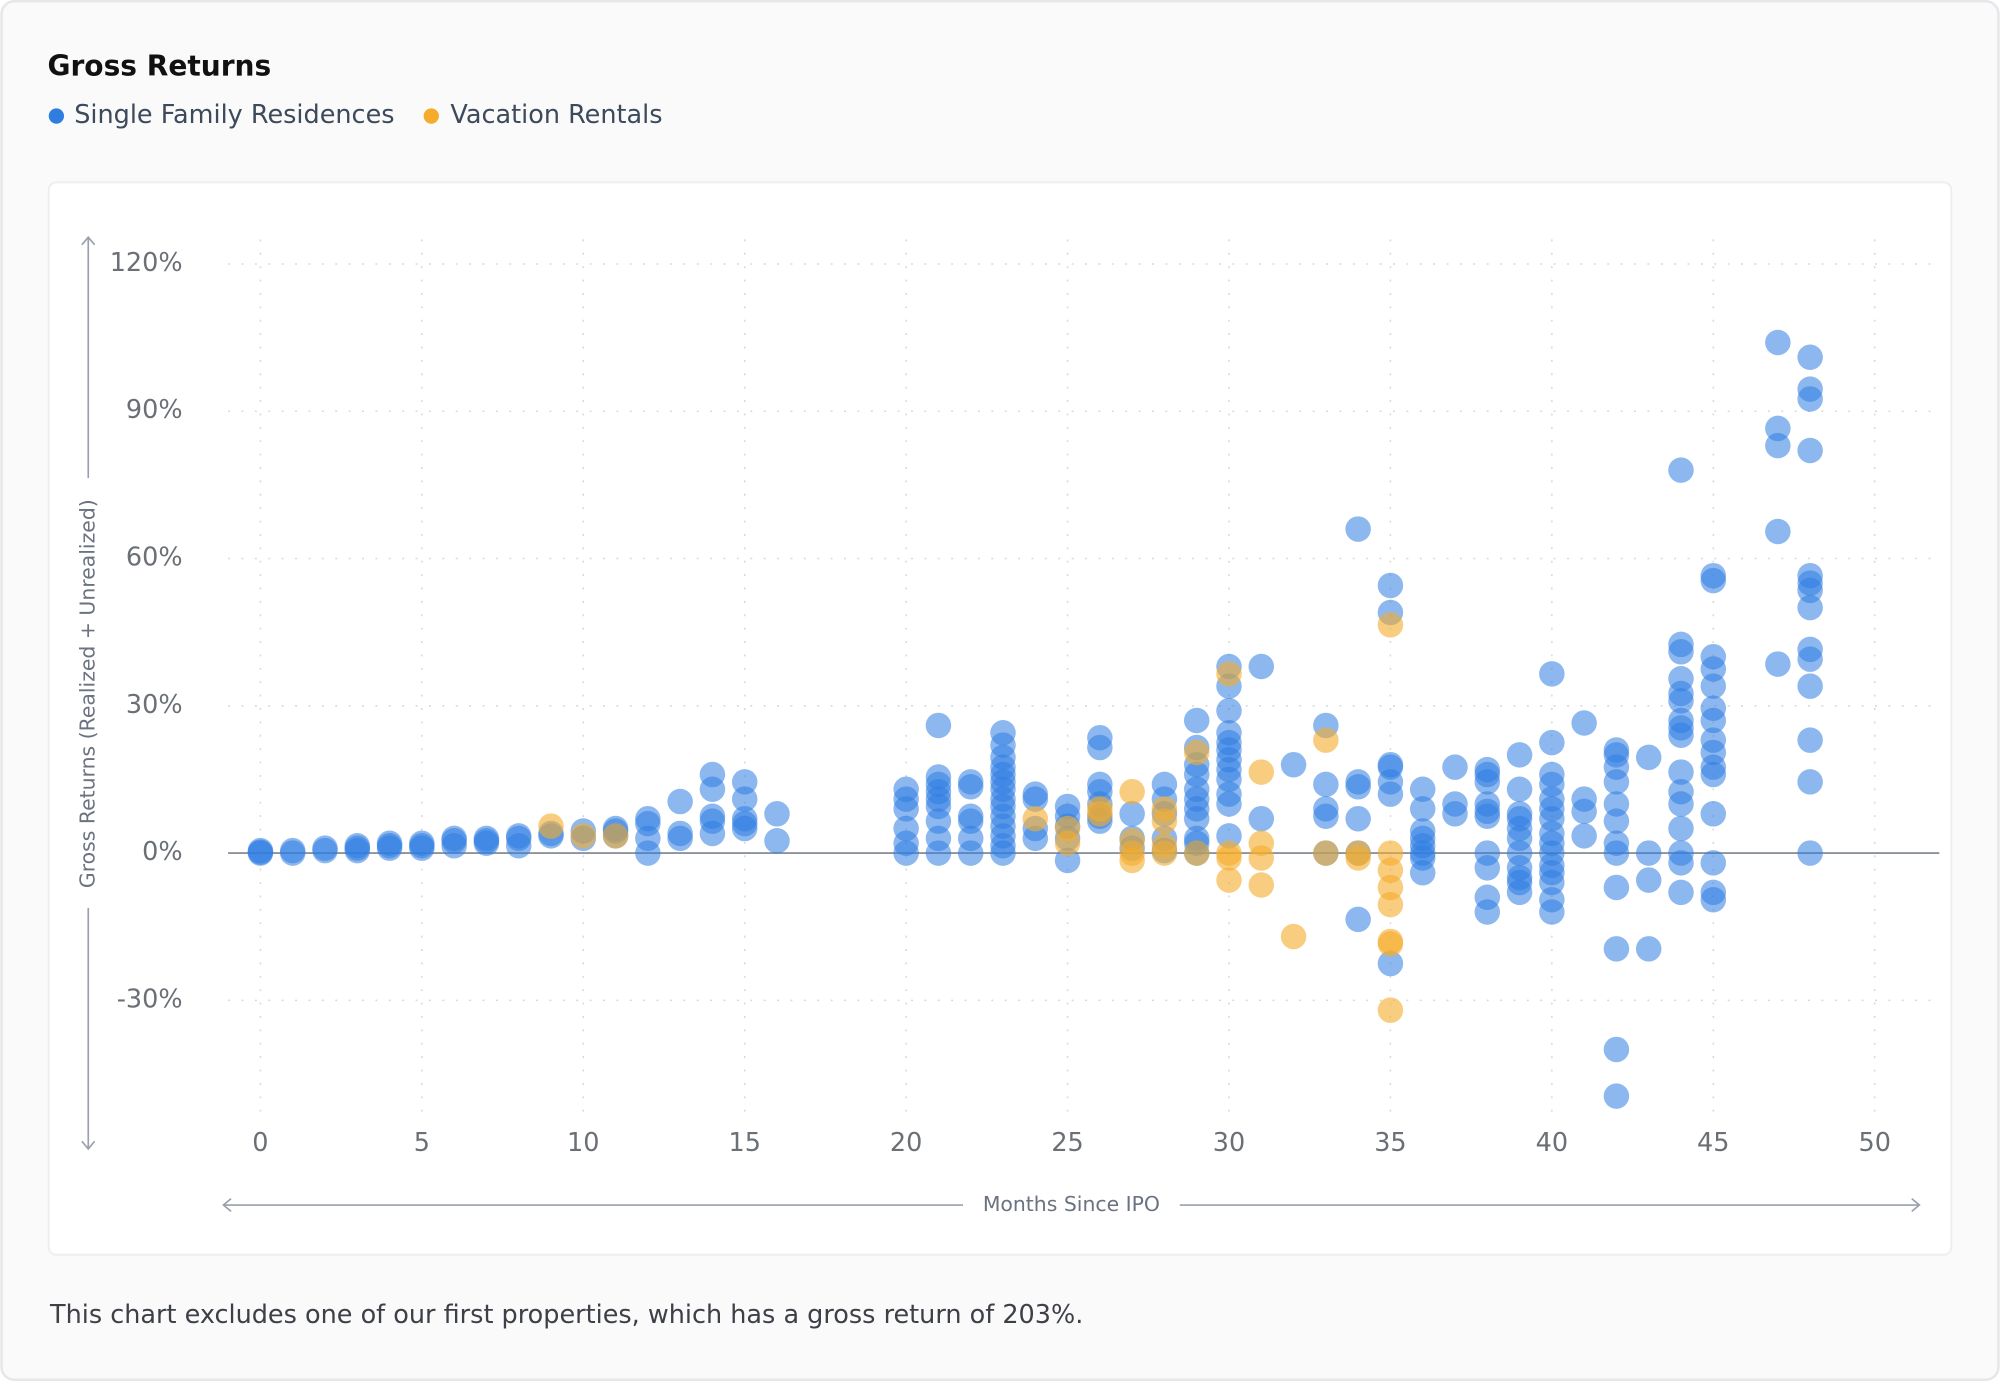 The width and height of the screenshot is (2000, 1381). What do you see at coordinates (1071, 1205) in the screenshot?
I see `x-axis-arrow` at bounding box center [1071, 1205].